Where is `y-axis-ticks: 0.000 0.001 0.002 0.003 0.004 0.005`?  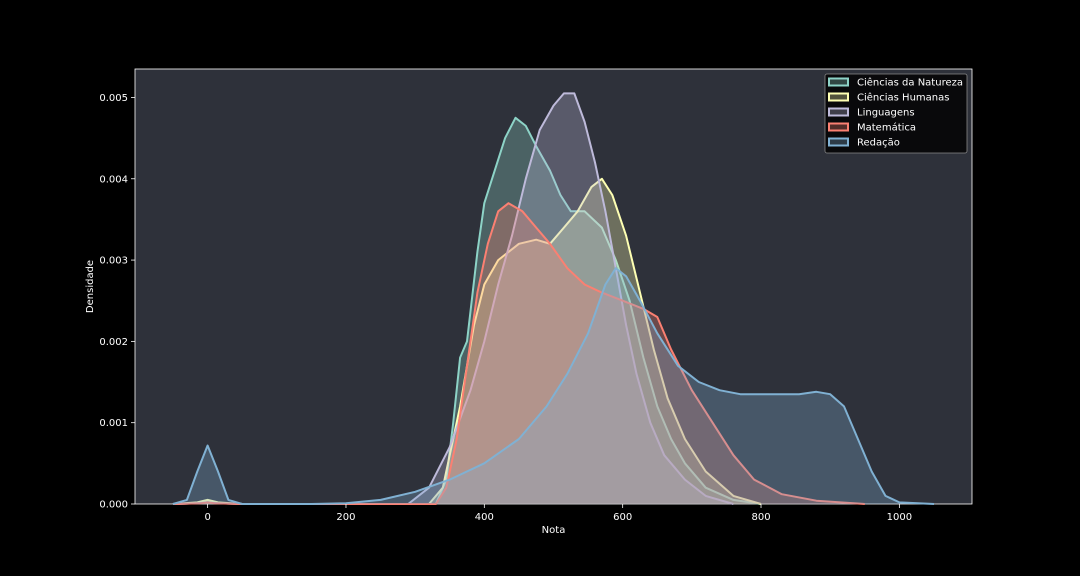 y-axis-ticks: 0.000 0.001 0.002 0.003 0.004 0.005 is located at coordinates (117, 302).